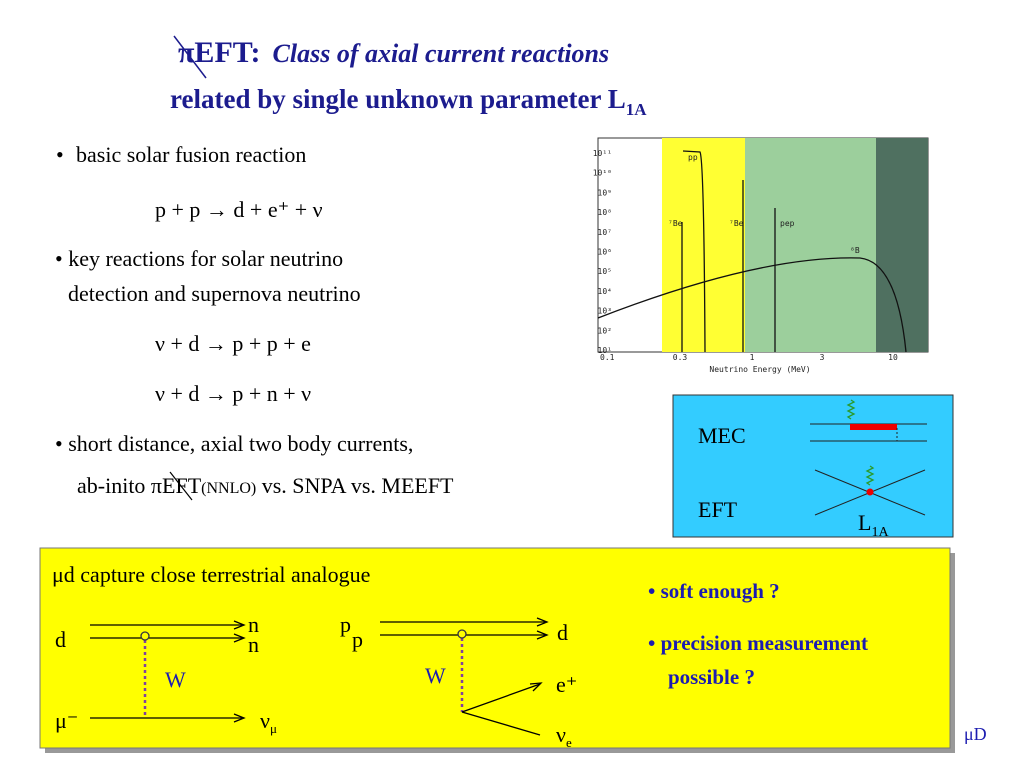 The height and width of the screenshot is (768, 1024). Describe the element at coordinates (711, 677) in the screenshot. I see `question: possible ?` at that location.